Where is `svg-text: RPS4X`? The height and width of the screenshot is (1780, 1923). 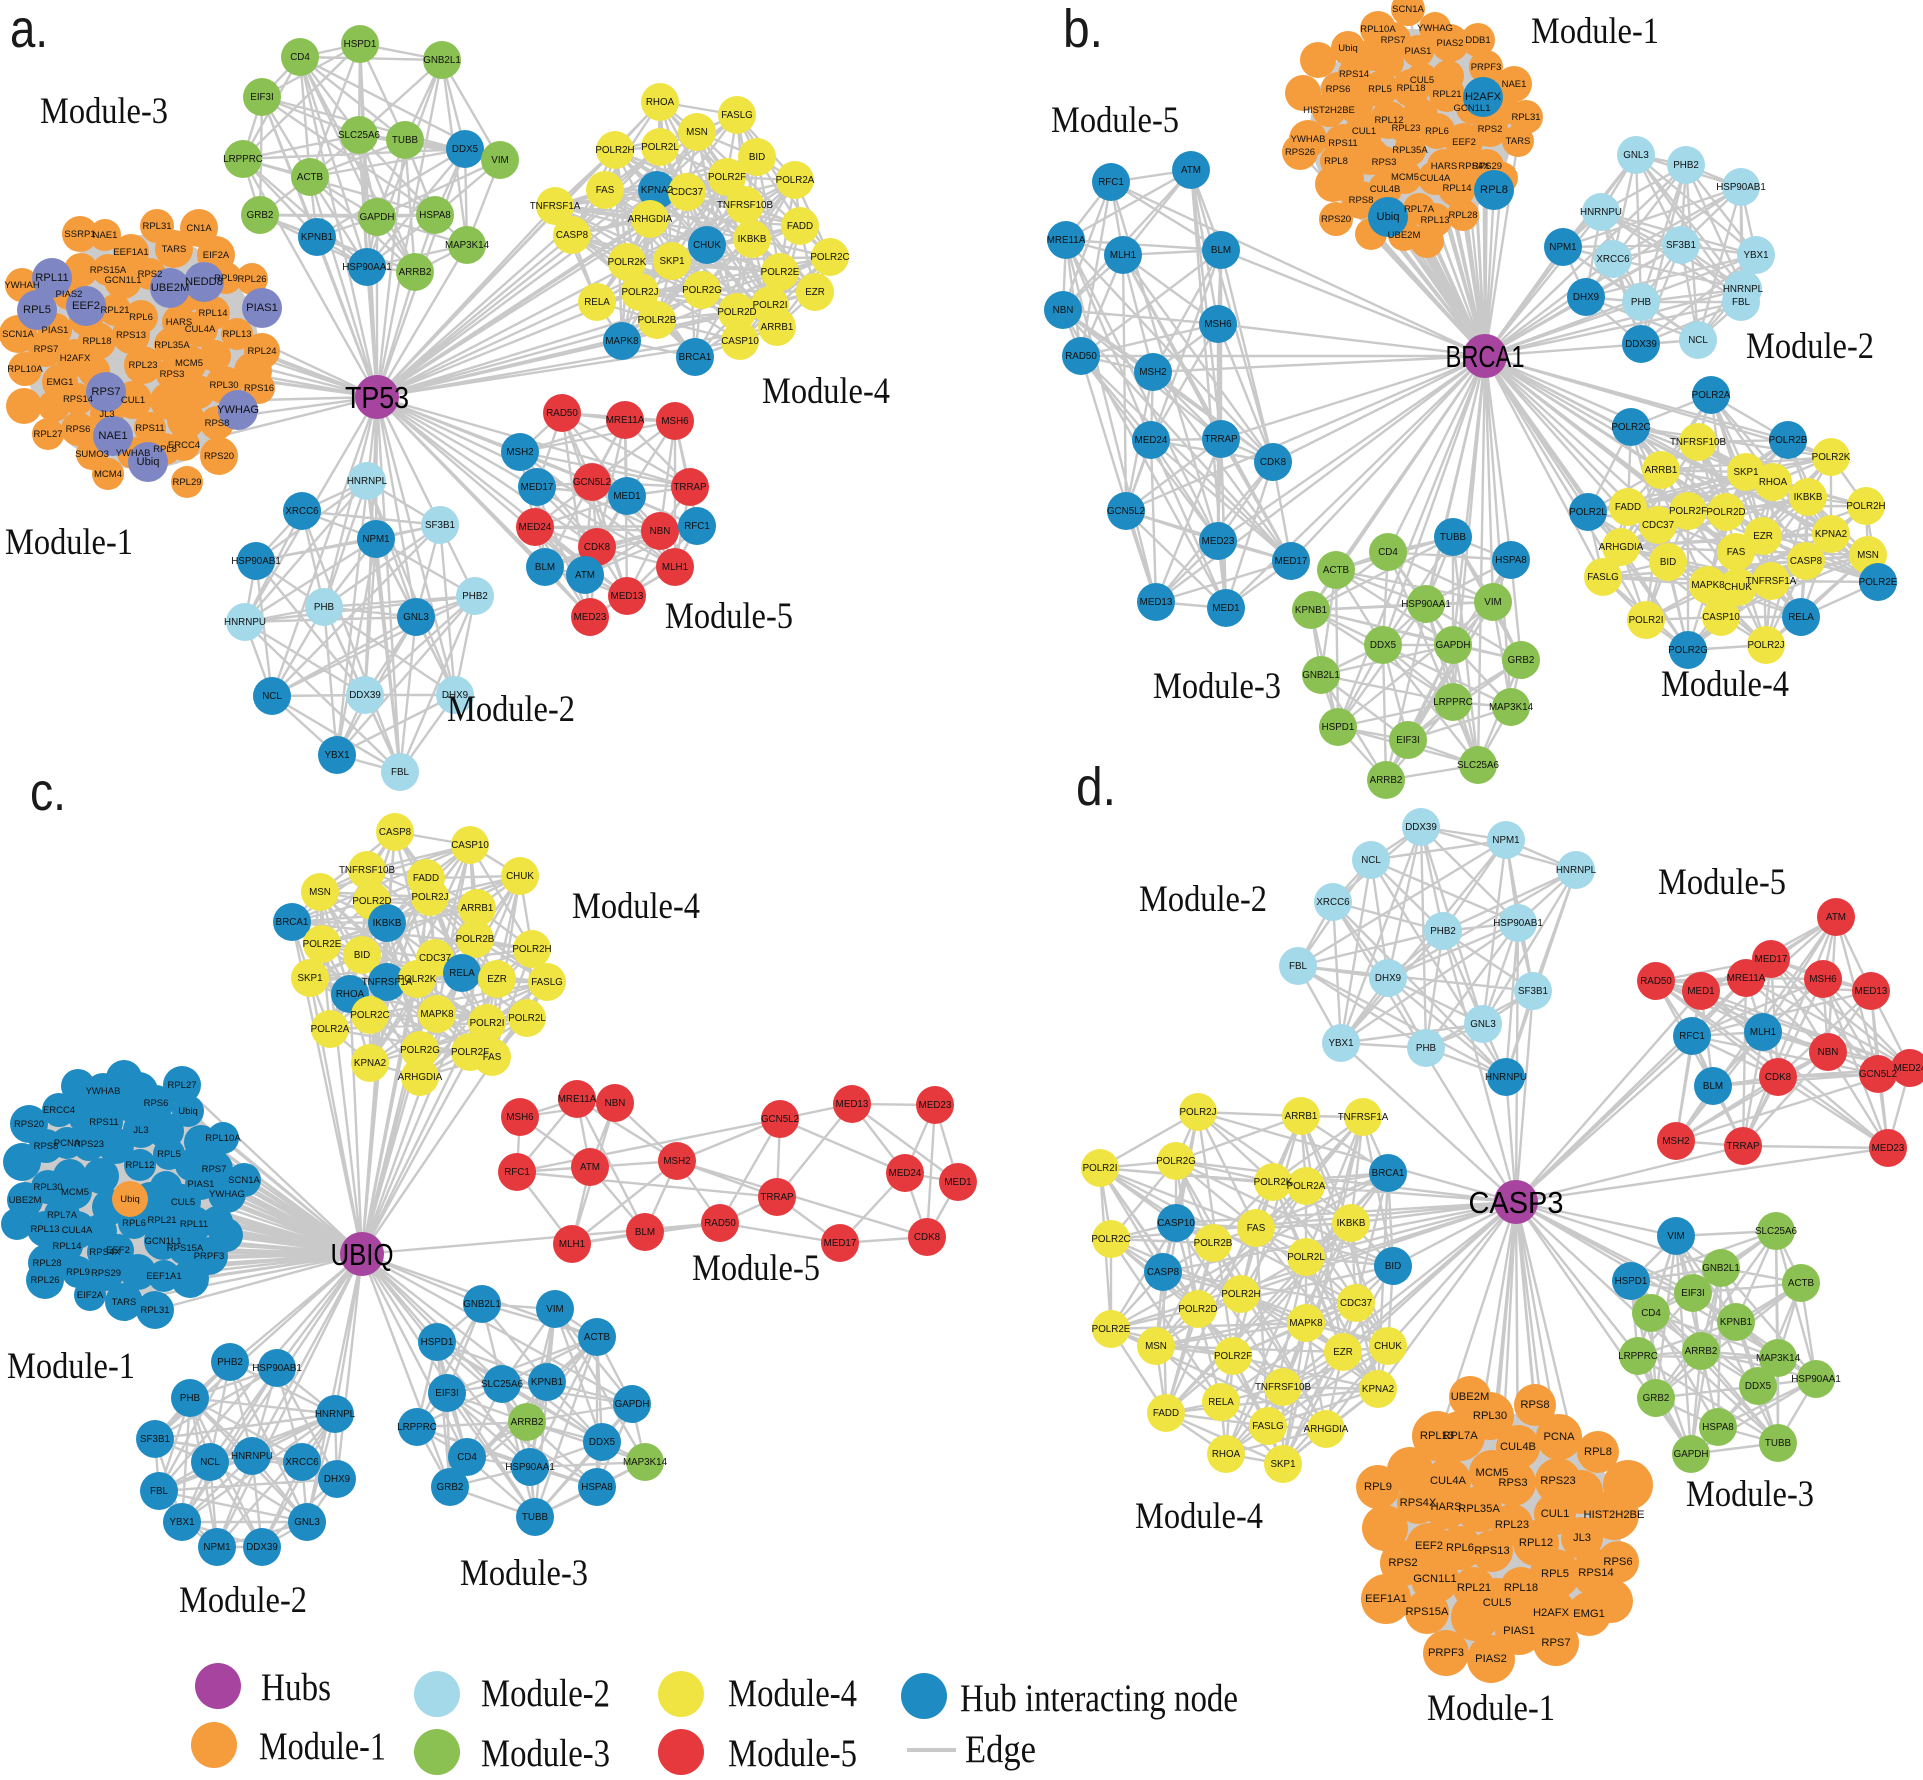
svg-text: RPS4X is located at coordinates (1418, 1503).